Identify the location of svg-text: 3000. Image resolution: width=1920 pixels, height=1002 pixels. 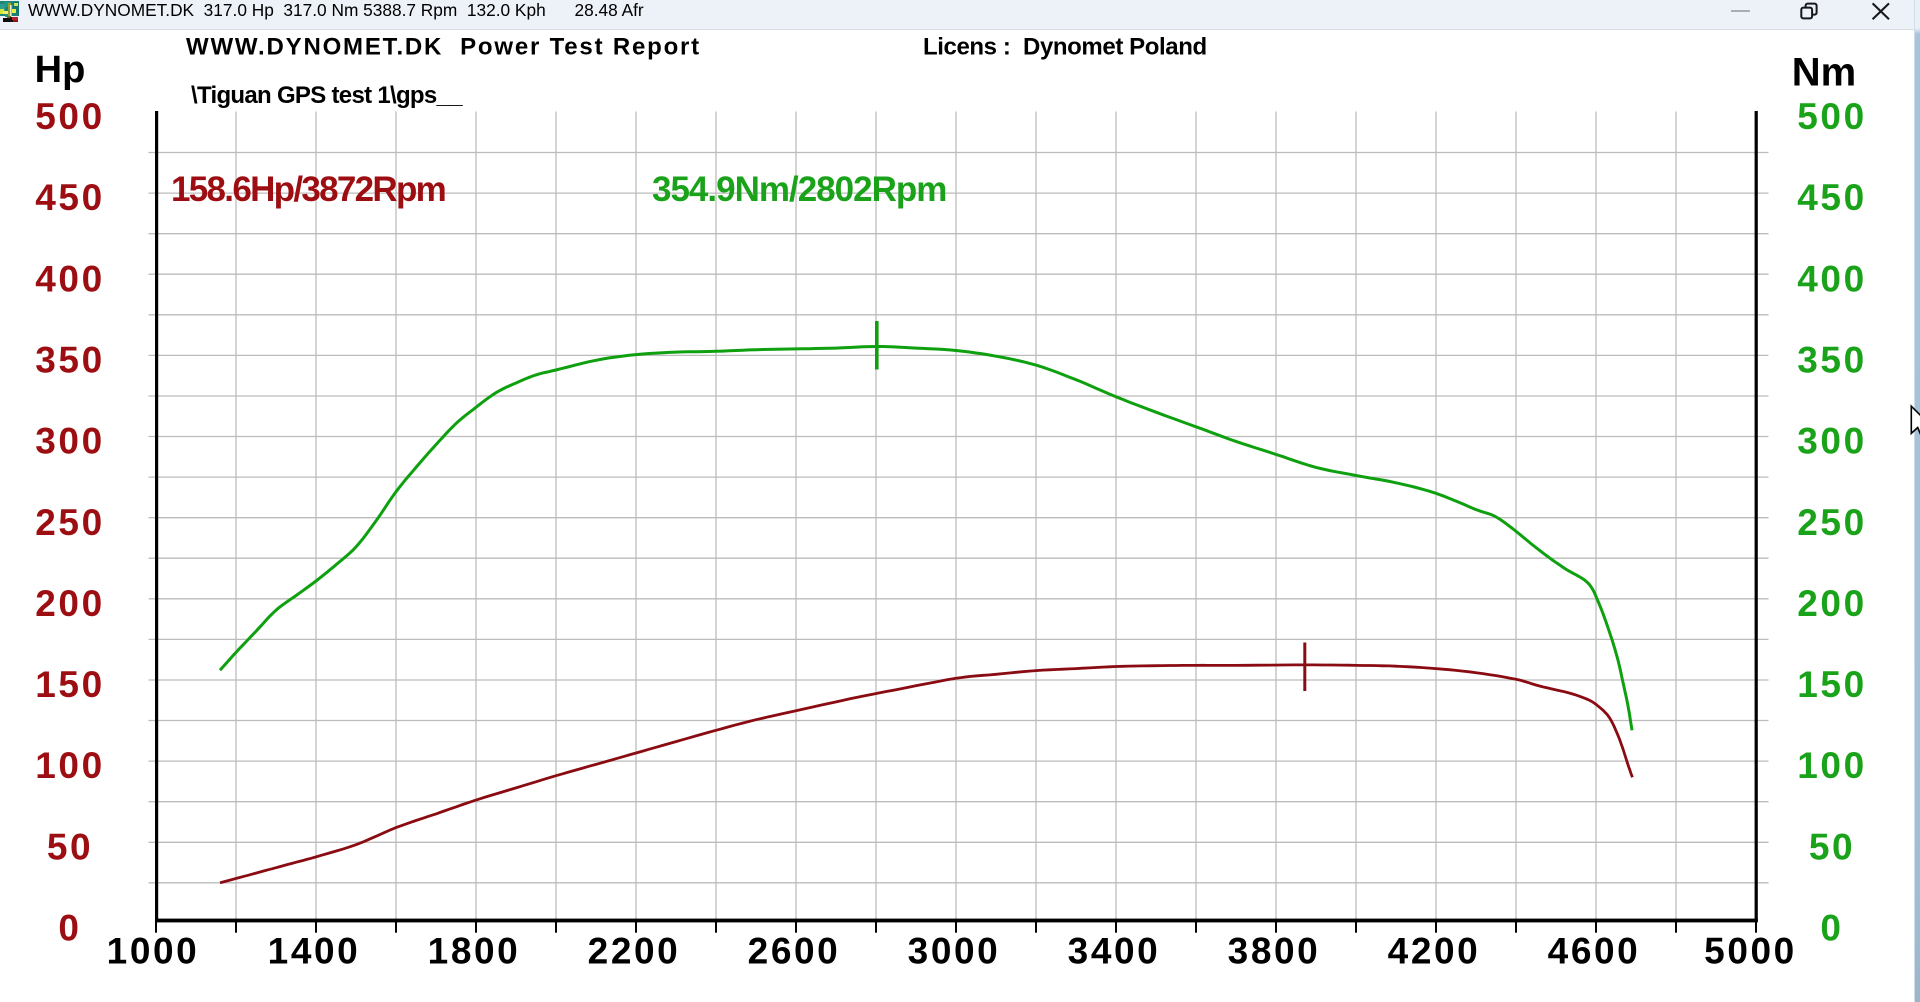
(954, 951).